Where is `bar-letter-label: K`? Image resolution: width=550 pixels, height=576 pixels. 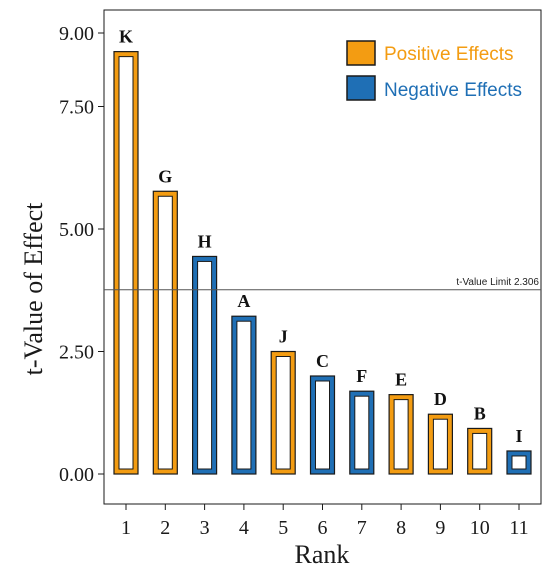 bar-letter-label: K is located at coordinates (126, 37).